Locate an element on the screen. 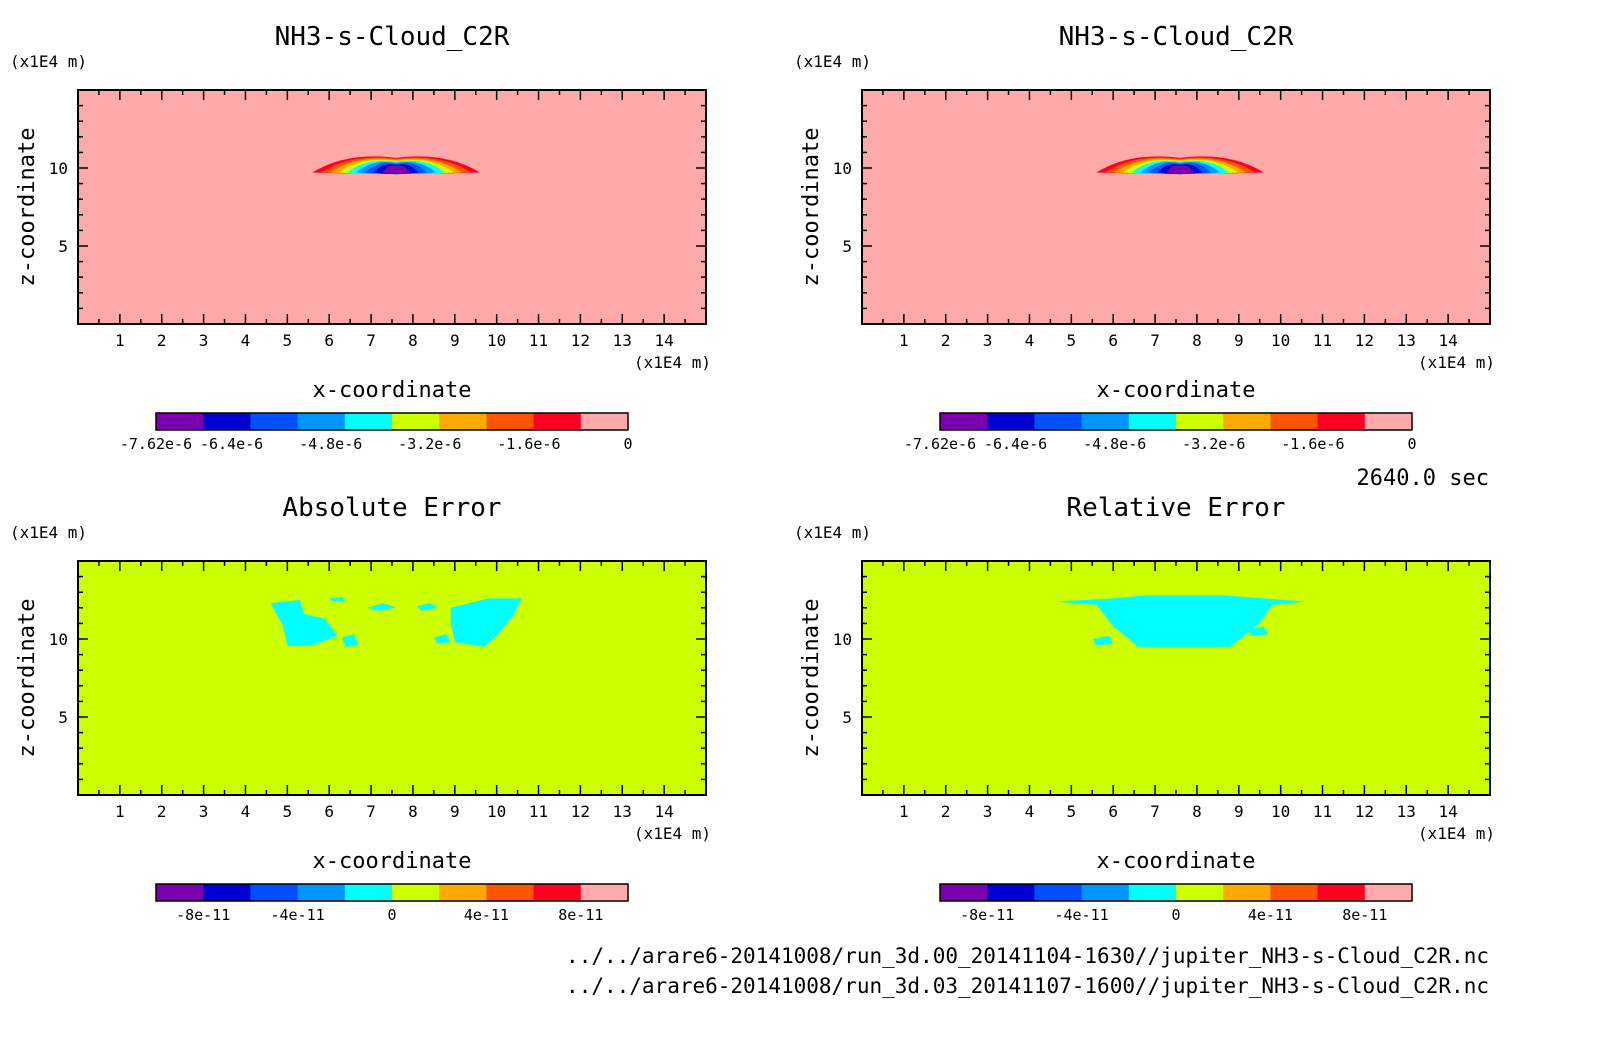 This screenshot has width=1604, height=1054. panel-title: Absolute Error is located at coordinates (391, 508).